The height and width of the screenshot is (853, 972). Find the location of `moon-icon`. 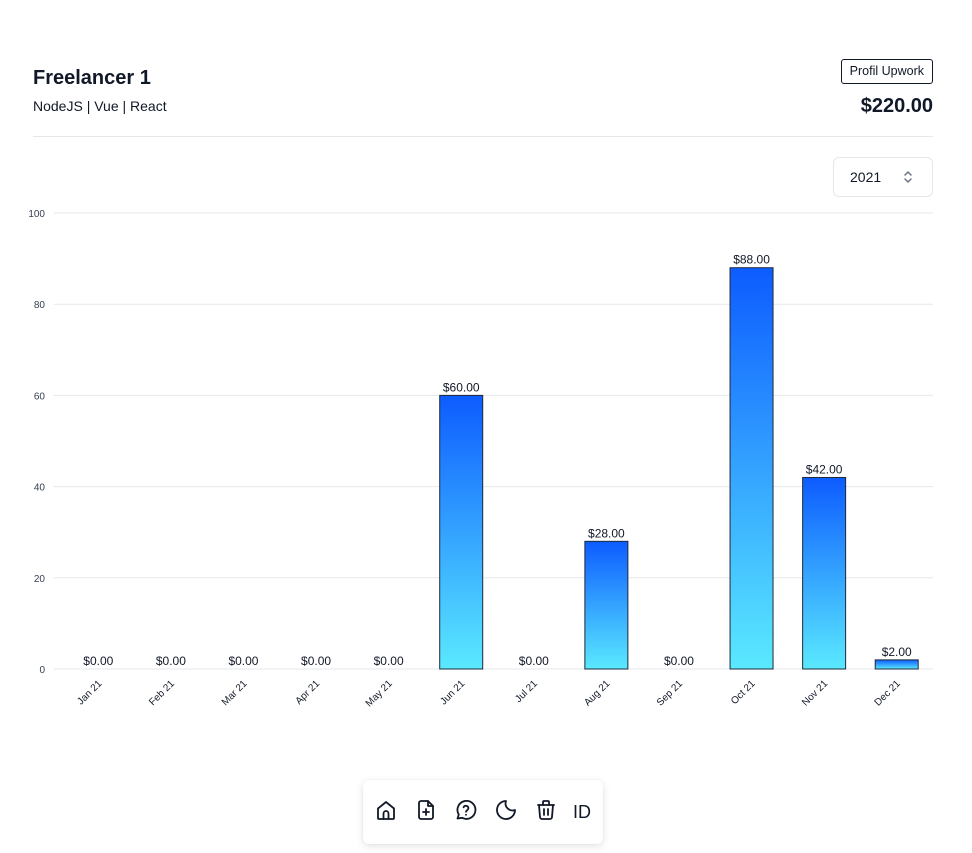

moon-icon is located at coordinates (506, 812).